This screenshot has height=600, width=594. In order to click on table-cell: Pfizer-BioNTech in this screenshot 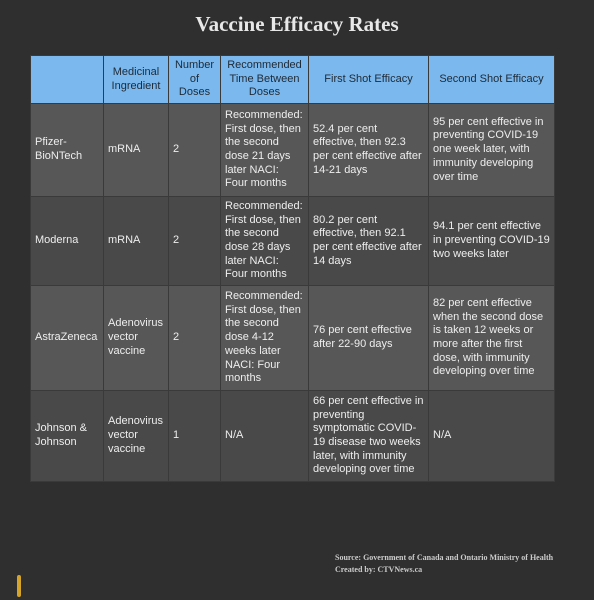, I will do `click(67, 150)`.